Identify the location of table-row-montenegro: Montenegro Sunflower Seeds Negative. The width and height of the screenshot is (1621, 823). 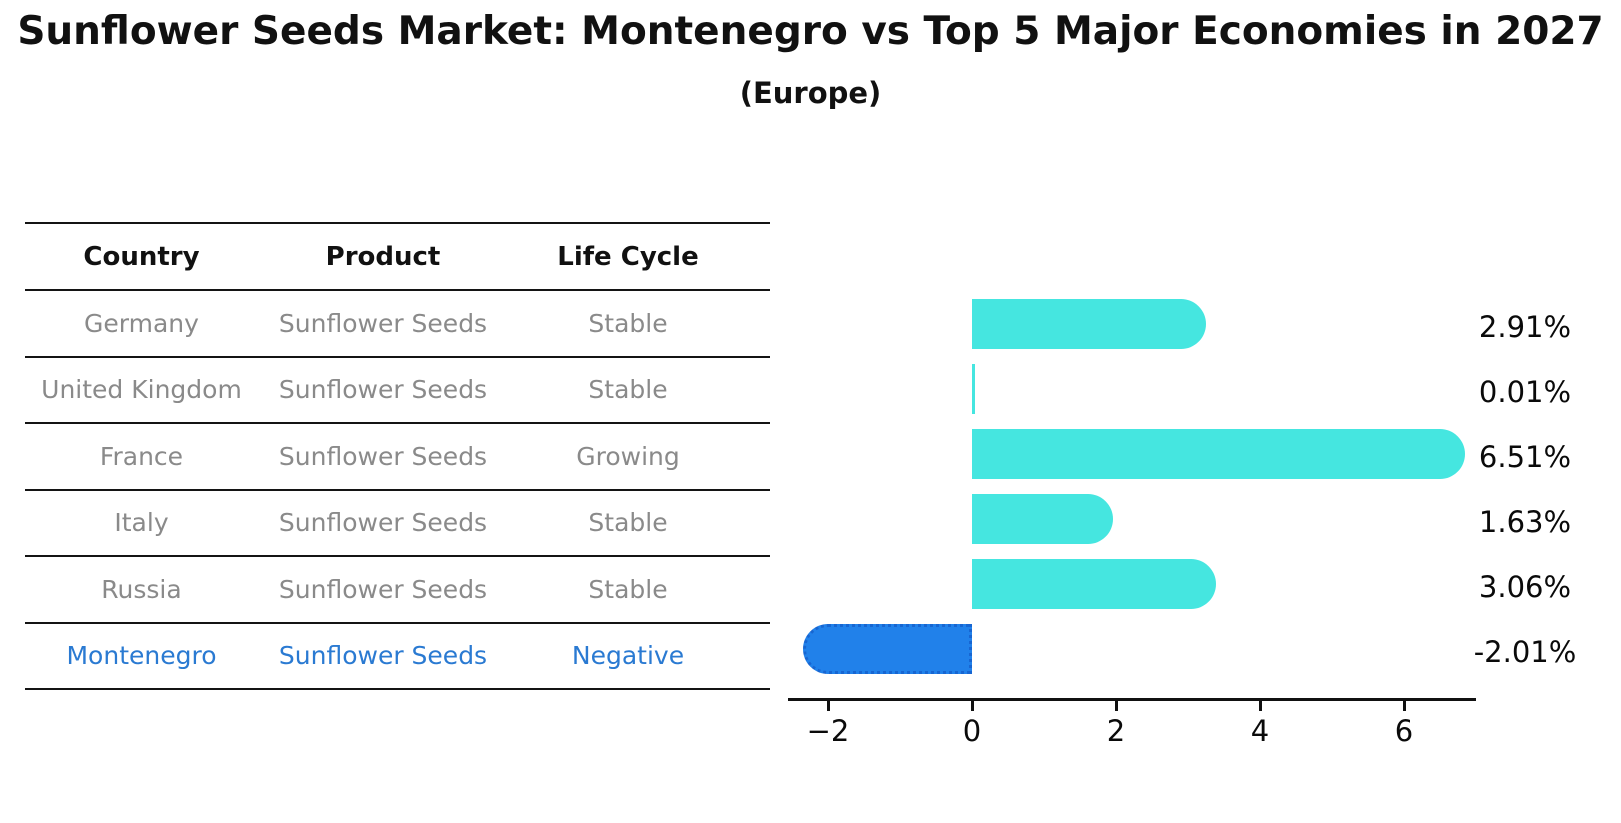
(397, 657).